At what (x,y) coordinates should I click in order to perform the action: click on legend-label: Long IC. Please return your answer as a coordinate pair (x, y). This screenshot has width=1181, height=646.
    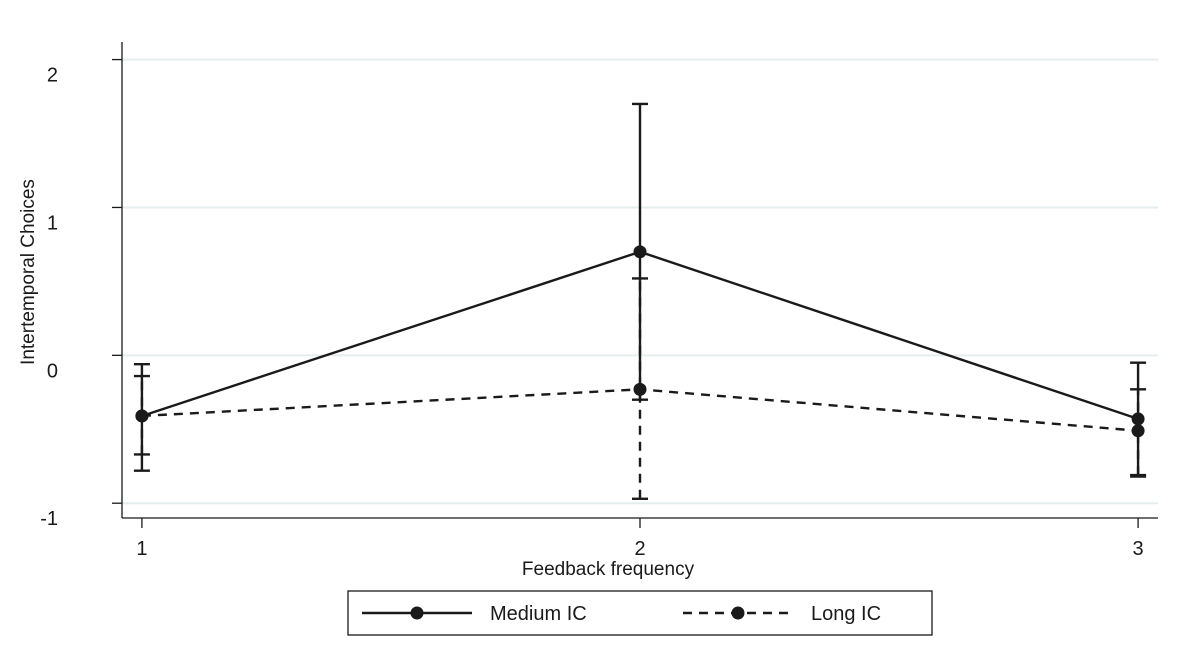
    Looking at the image, I should click on (846, 614).